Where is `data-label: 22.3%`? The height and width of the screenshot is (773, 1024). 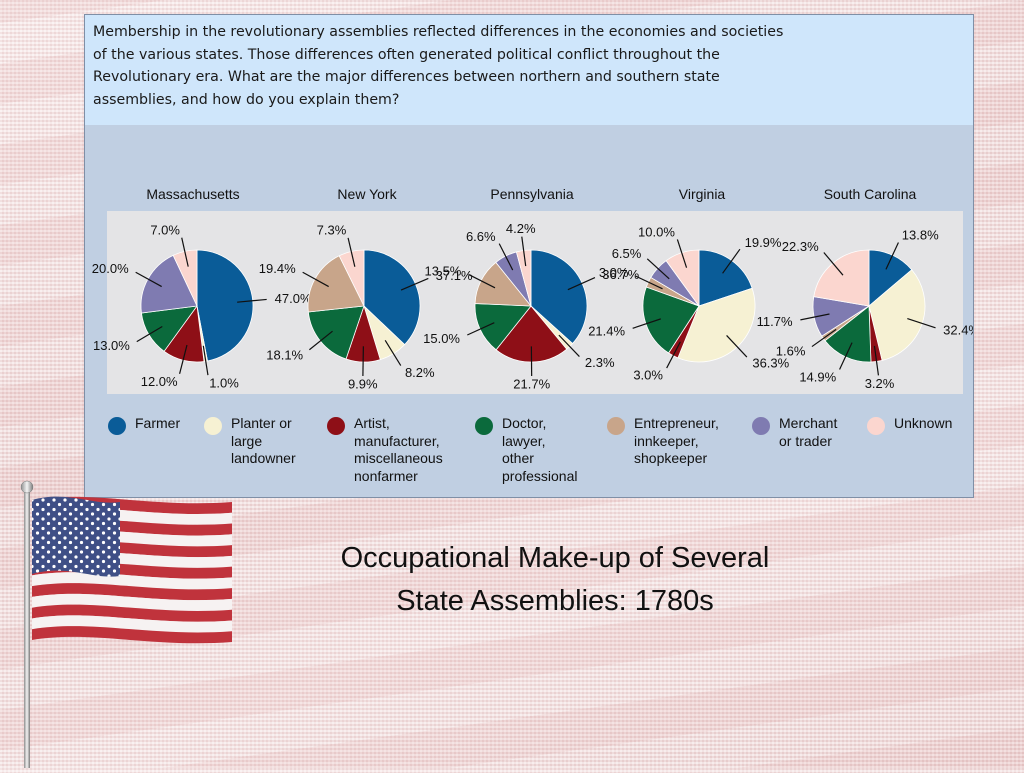
data-label: 22.3% is located at coordinates (800, 246).